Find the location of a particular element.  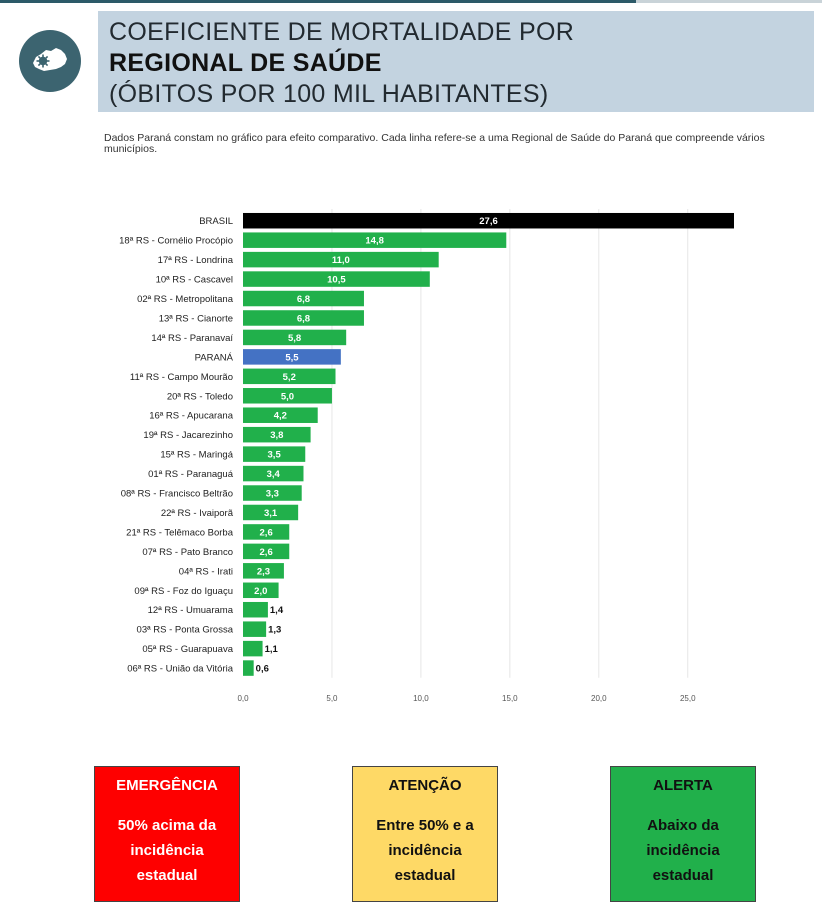

data-label: 5,0 is located at coordinates (287, 396).